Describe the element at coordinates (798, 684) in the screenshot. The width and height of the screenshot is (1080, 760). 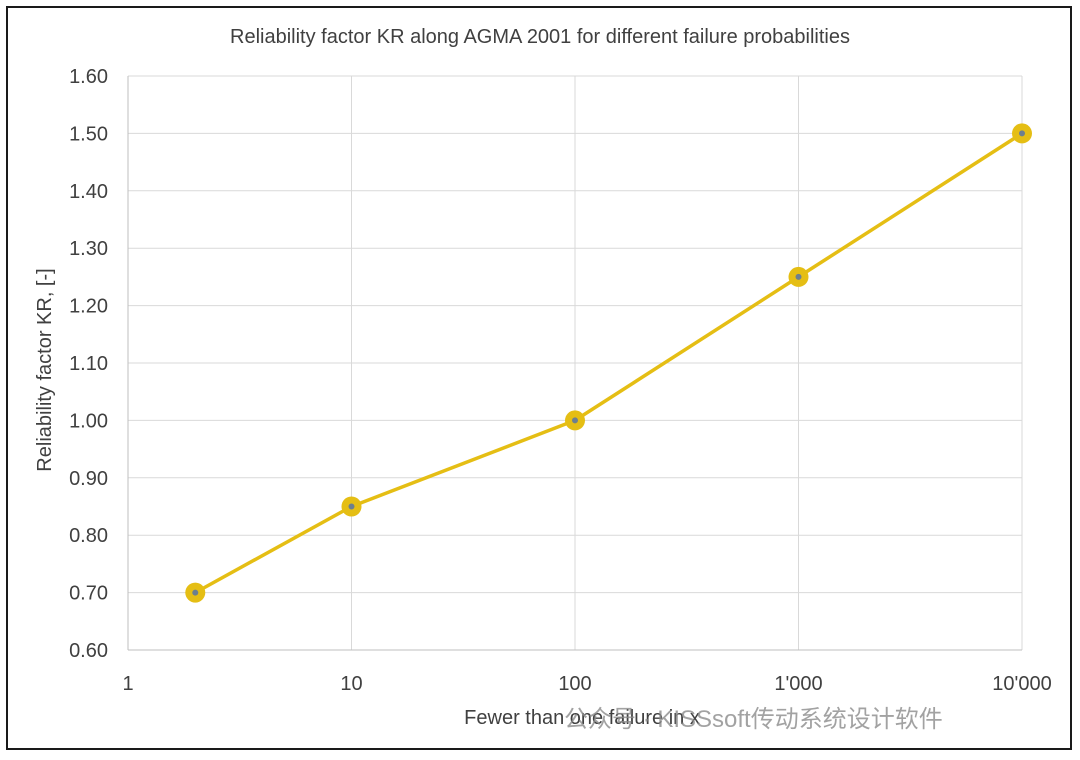
I see `x-tick-label: 1'000` at that location.